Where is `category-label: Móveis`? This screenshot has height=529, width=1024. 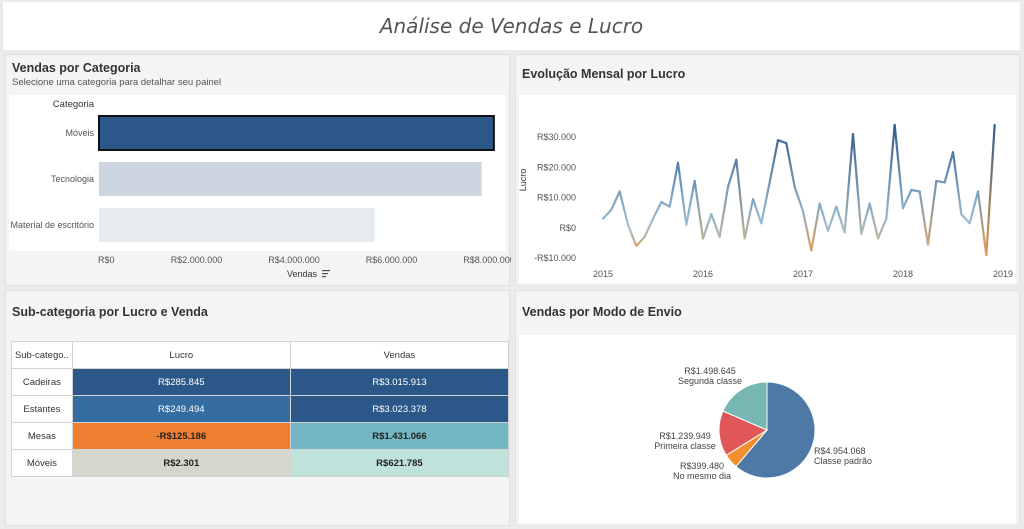 category-label: Móveis is located at coordinates (79, 133).